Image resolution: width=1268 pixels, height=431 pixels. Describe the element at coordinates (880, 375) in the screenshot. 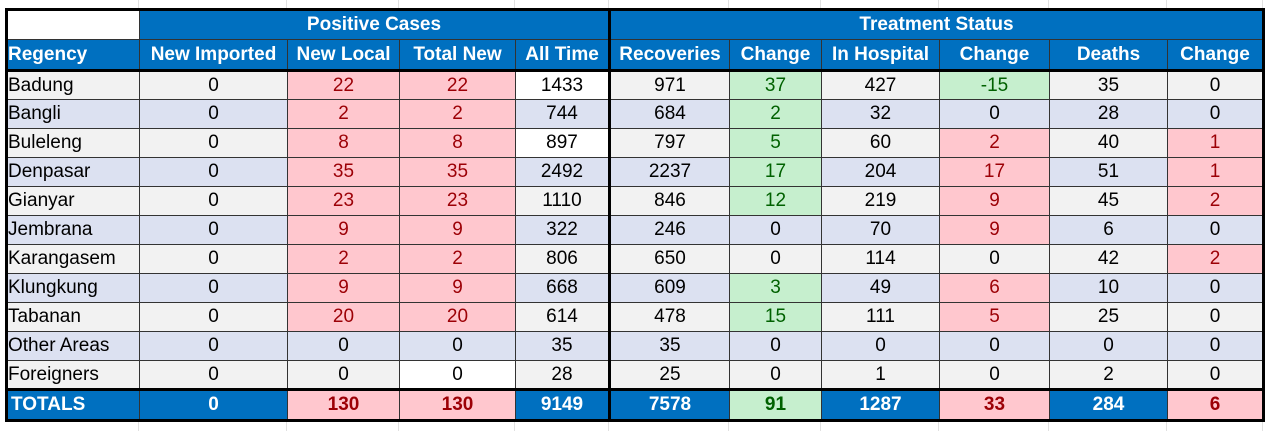

I see `in-hospital-cell: 1` at that location.